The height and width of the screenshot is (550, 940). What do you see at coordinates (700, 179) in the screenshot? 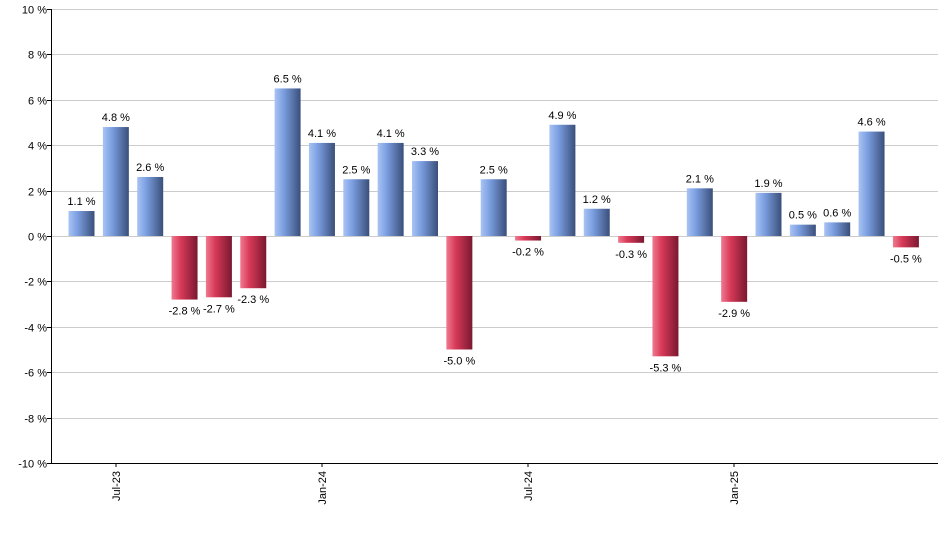
I see `data-label: 2.1 %` at bounding box center [700, 179].